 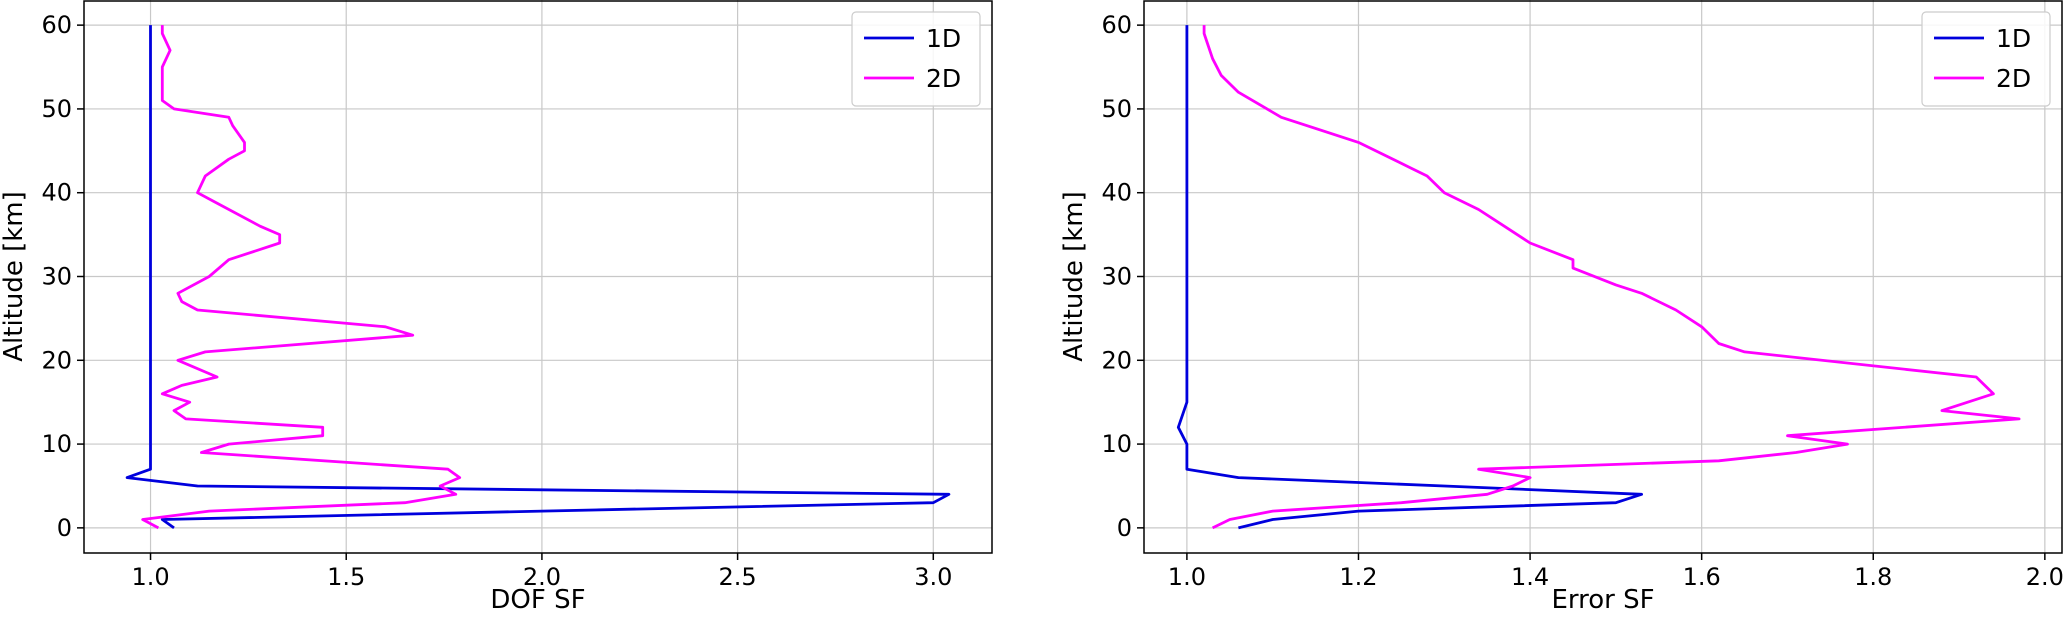 What do you see at coordinates (1986, 59) in the screenshot?
I see `chart-1-legend` at bounding box center [1986, 59].